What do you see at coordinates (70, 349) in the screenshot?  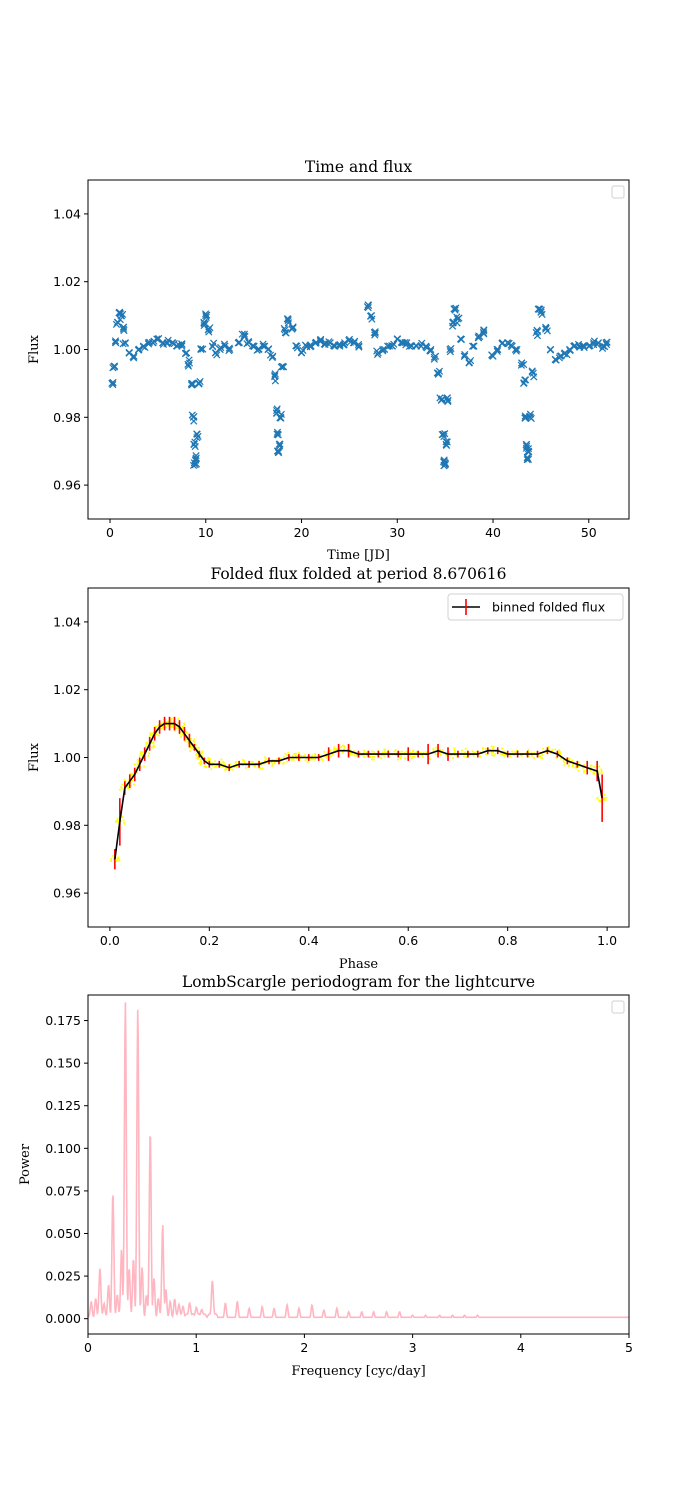 I see `time-flux-y-ticks: 0.96 0.98 1.00 1.02 1.04` at bounding box center [70, 349].